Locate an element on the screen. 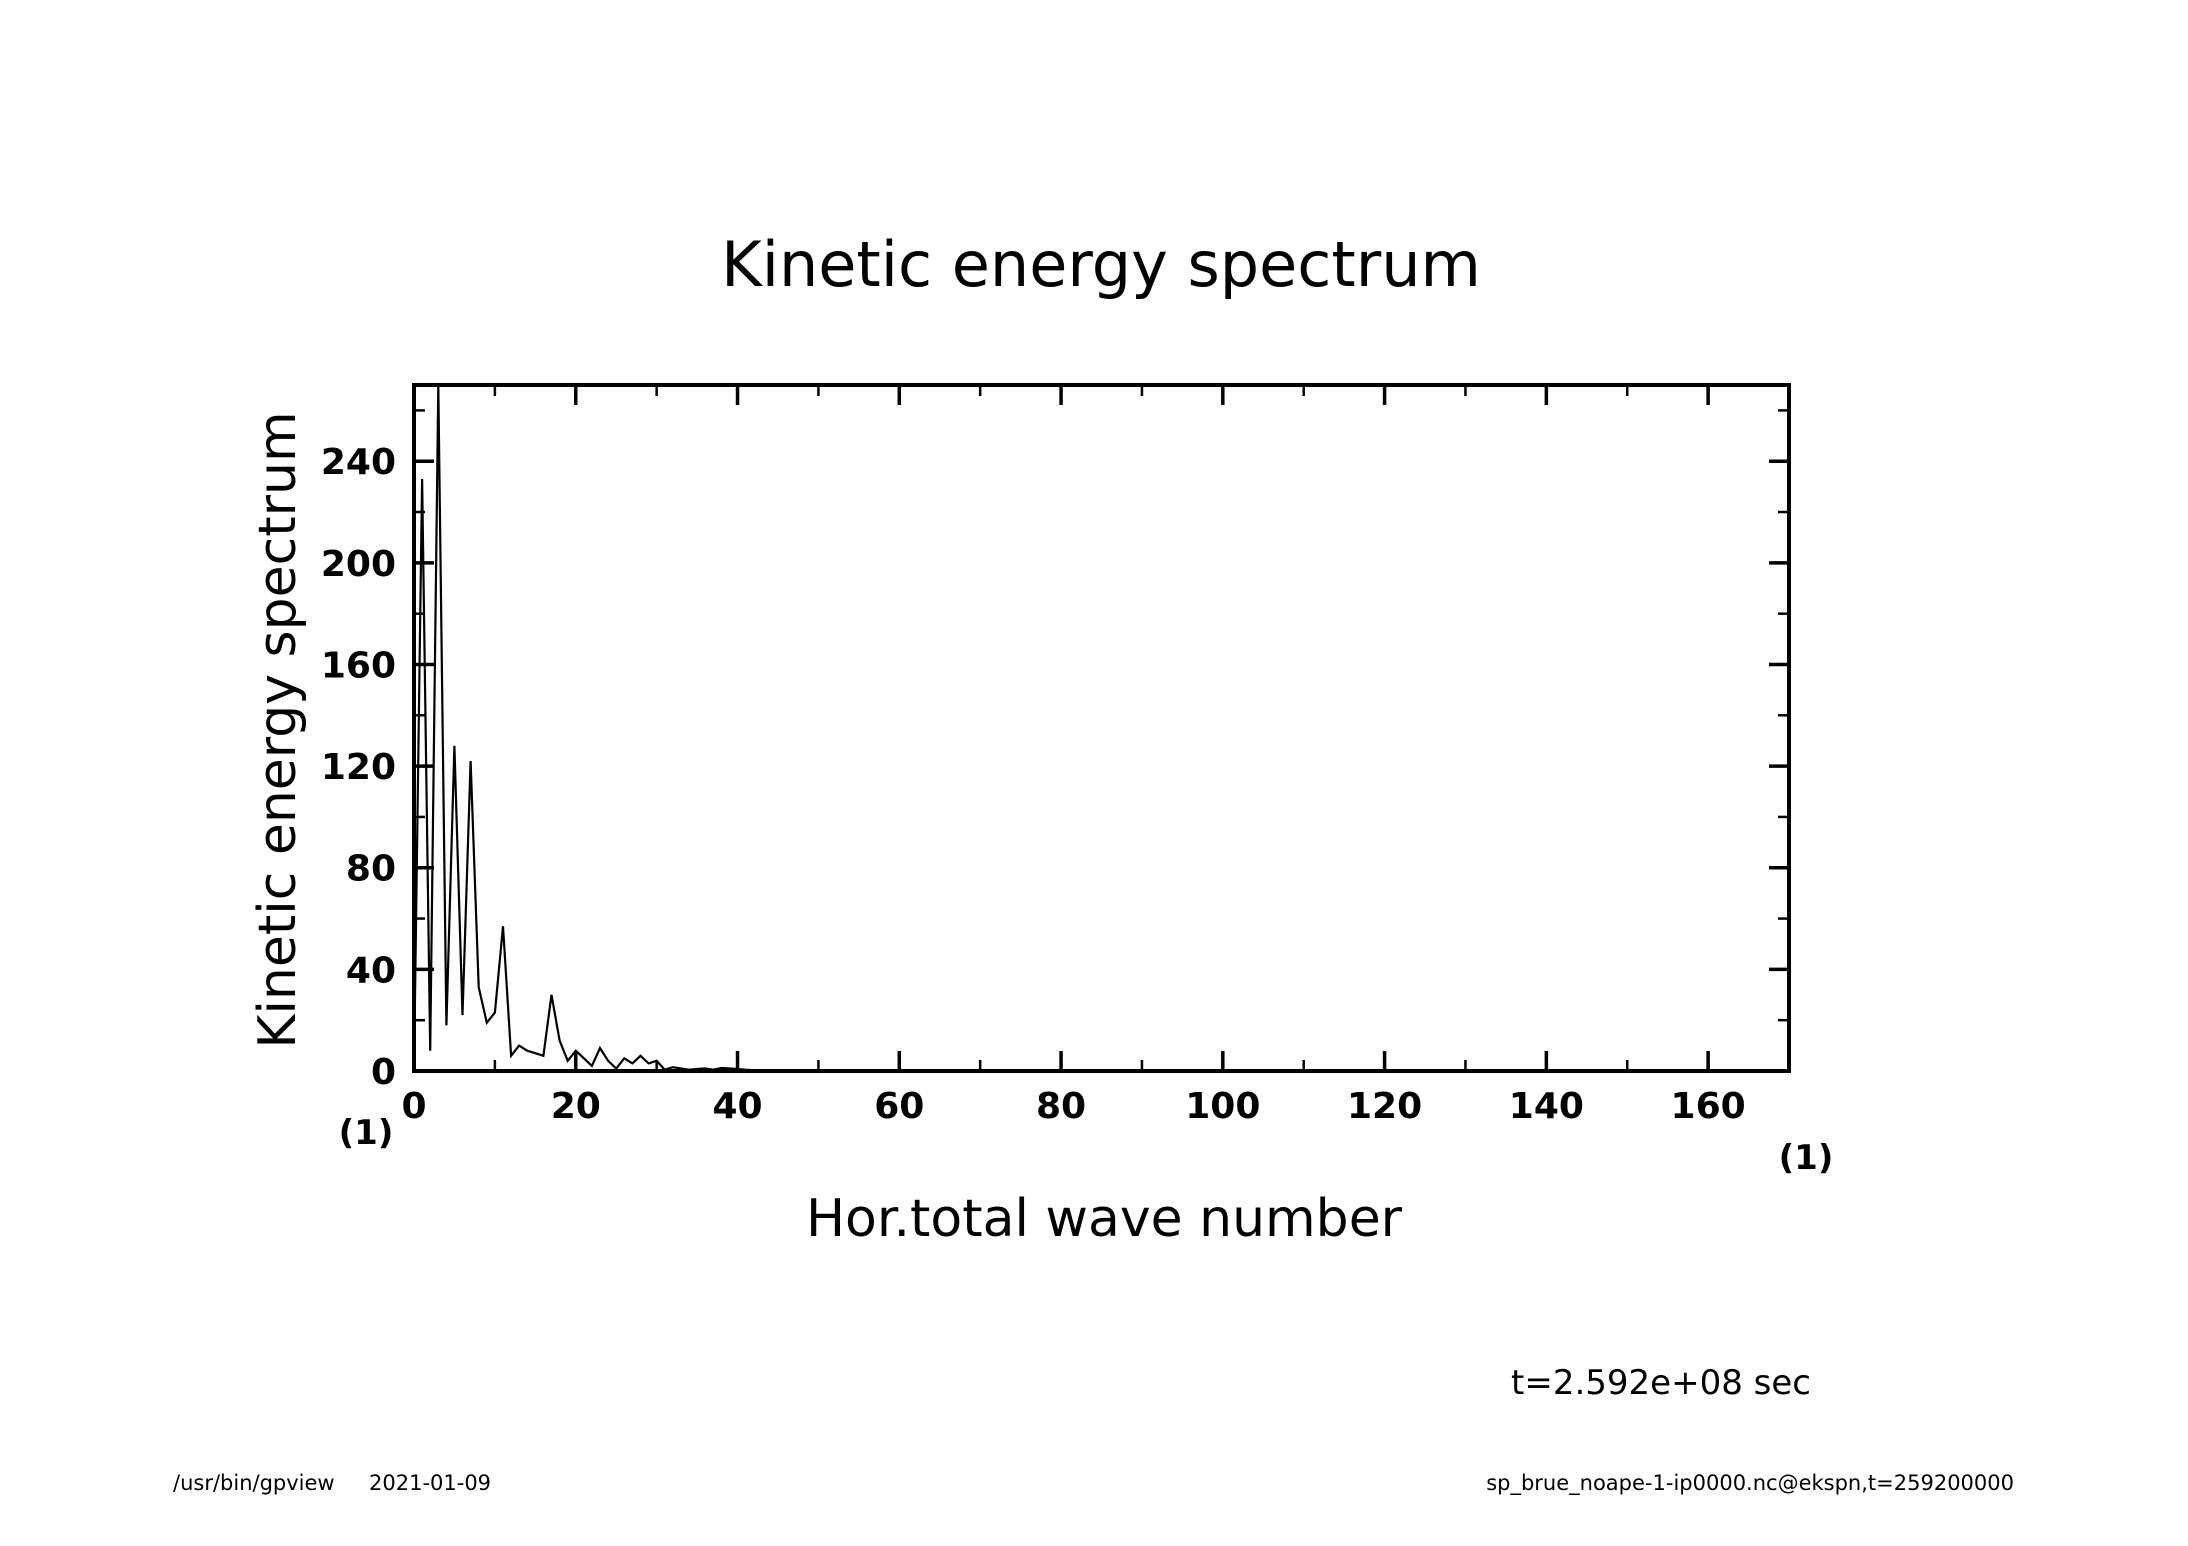 The width and height of the screenshot is (2188, 1546). x-tick-label: 20 is located at coordinates (576, 1106).